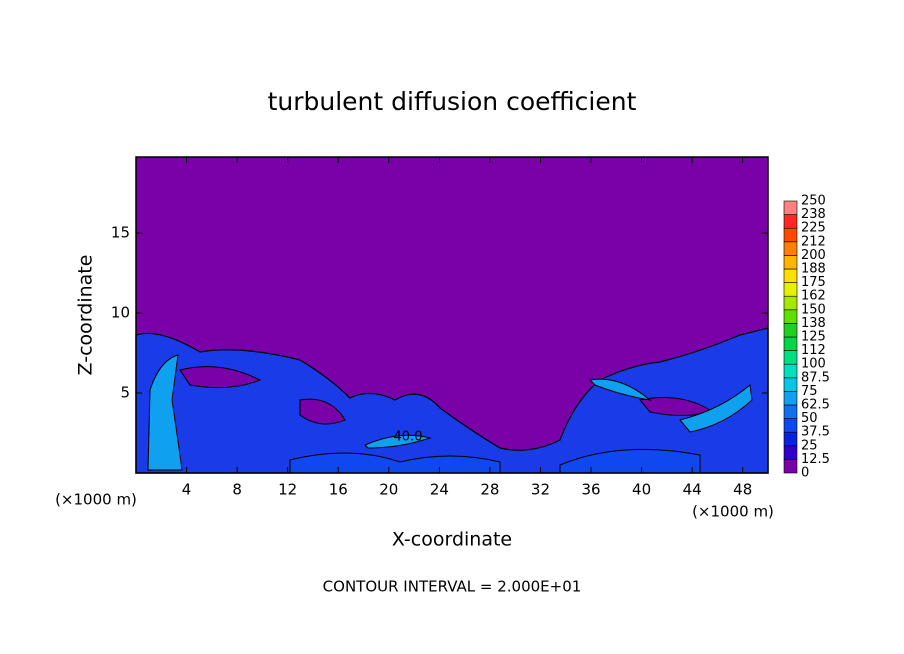 This screenshot has width=904, height=654. I want to click on x-tick-label: 28, so click(489, 490).